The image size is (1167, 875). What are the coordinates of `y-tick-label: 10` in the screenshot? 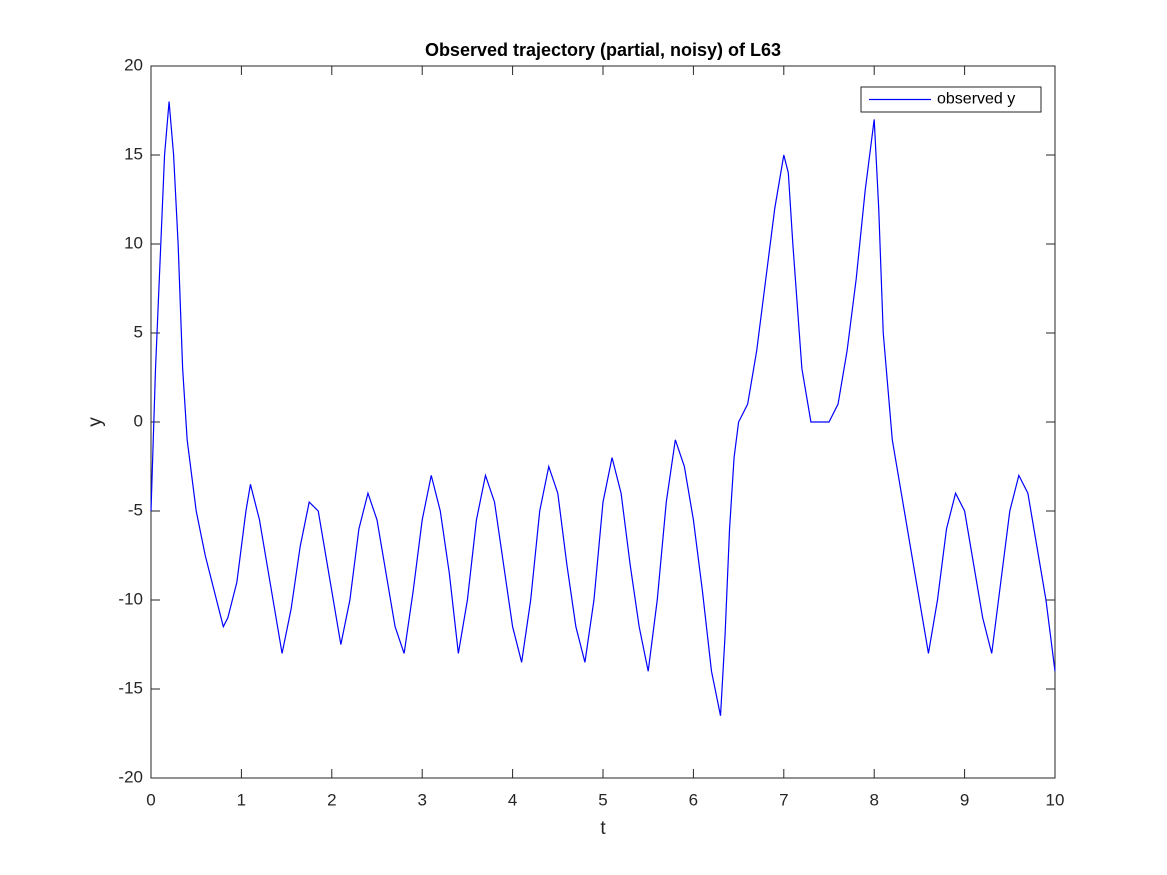 It's located at (133, 242).